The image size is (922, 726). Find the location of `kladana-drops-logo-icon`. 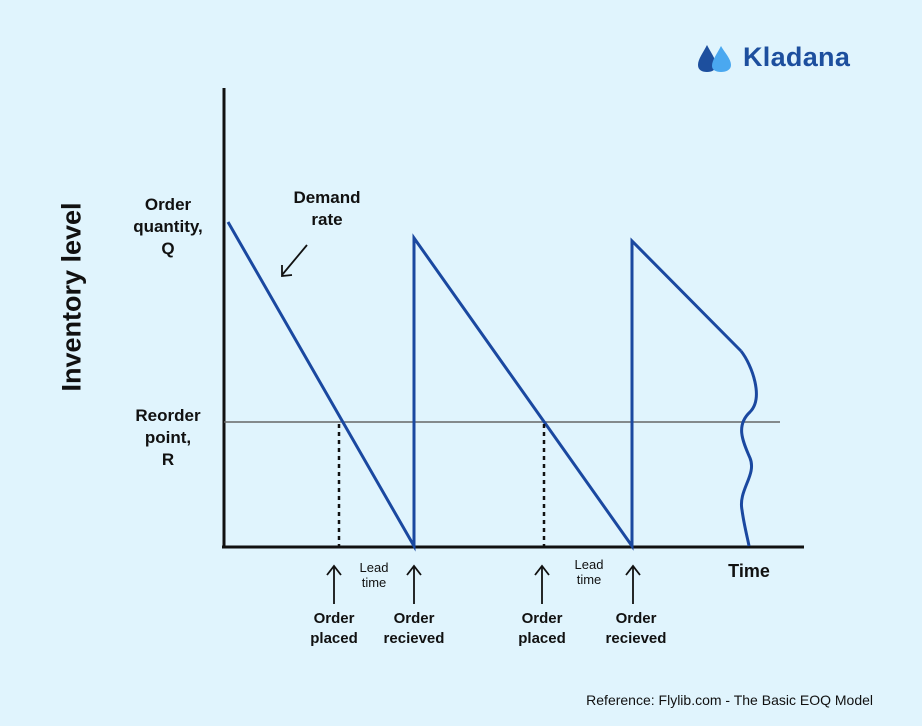

kladana-drops-logo-icon is located at coordinates (714, 58).